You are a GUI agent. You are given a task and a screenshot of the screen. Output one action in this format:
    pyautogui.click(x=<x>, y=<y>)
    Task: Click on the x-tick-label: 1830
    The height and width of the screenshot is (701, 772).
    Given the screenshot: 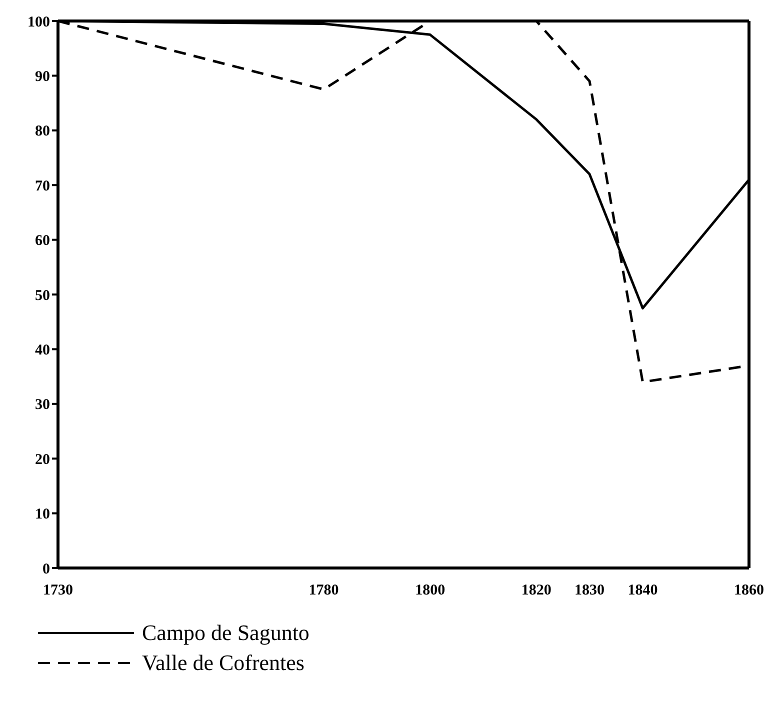 What is the action you would take?
    pyautogui.click(x=589, y=590)
    